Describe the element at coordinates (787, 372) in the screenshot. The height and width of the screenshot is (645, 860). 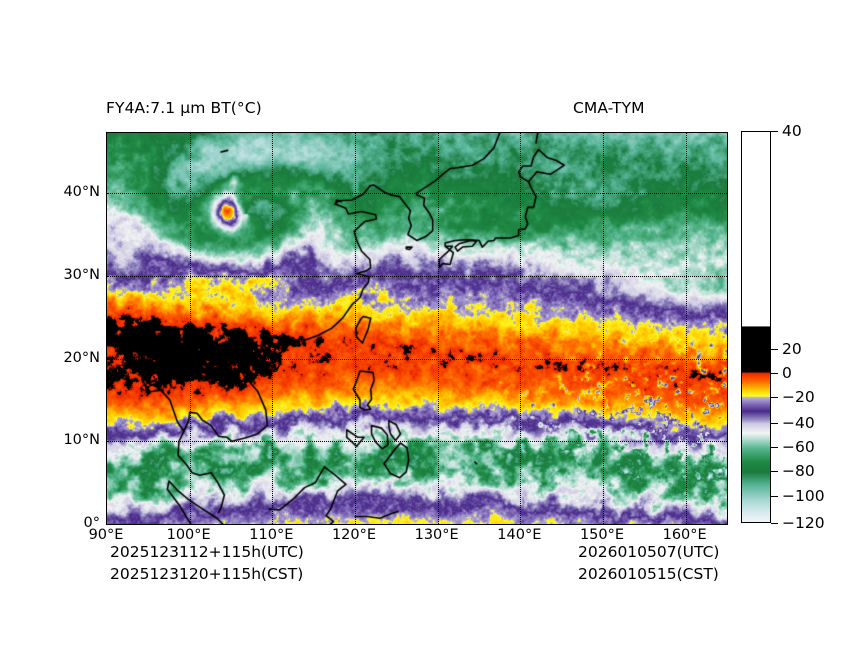
I see `colorbar-tick-label: 0` at that location.